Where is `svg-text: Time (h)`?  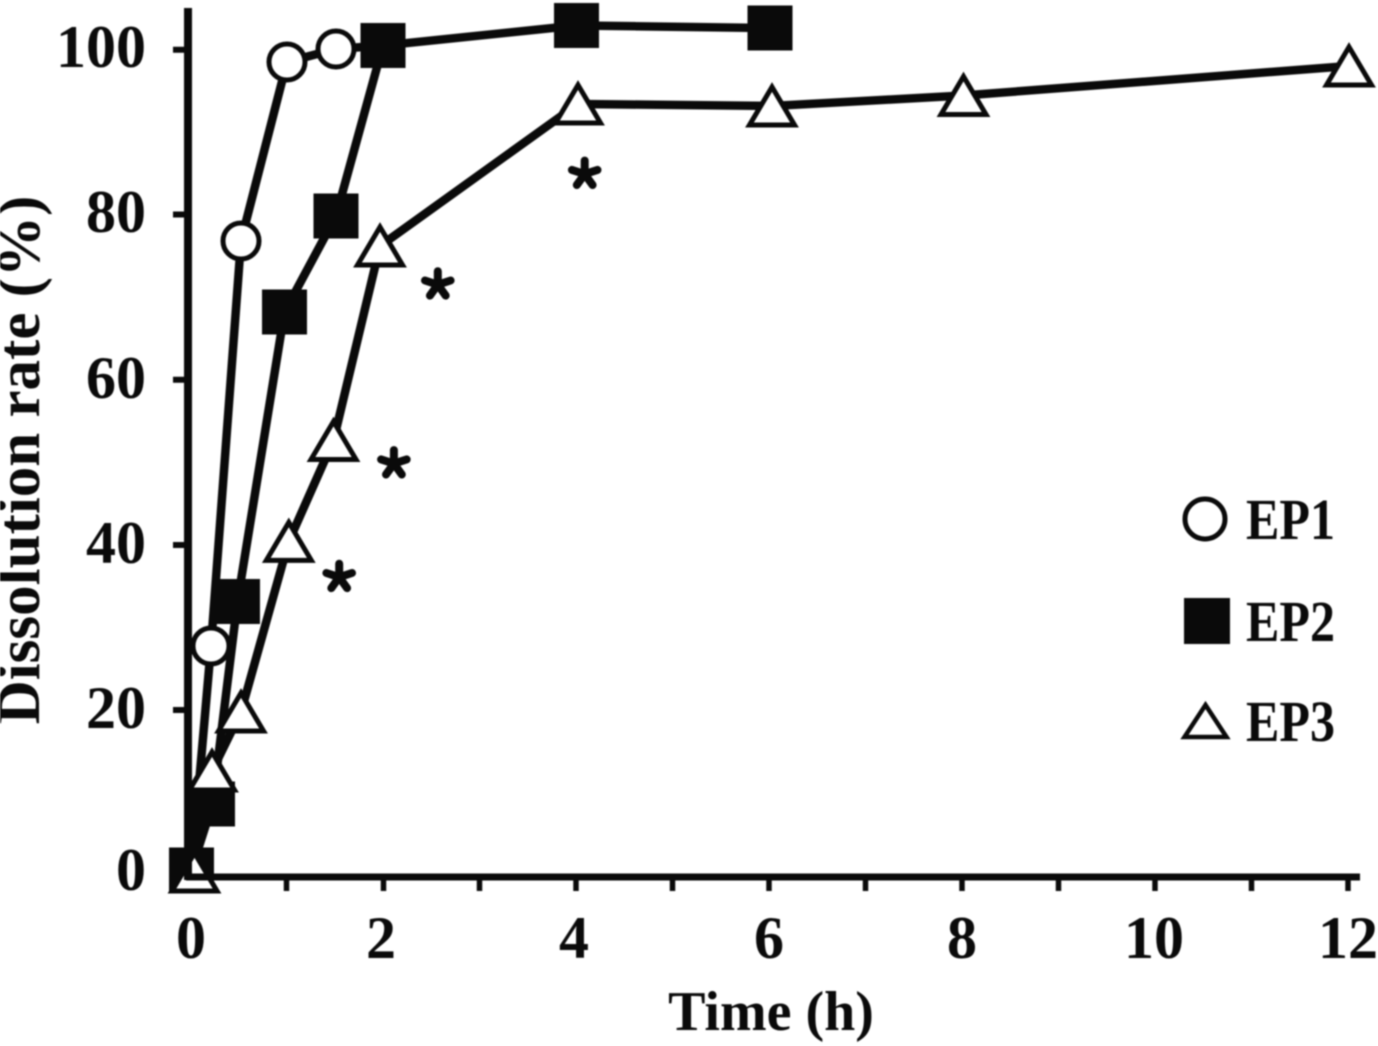
svg-text: Time (h) is located at coordinates (771, 1012).